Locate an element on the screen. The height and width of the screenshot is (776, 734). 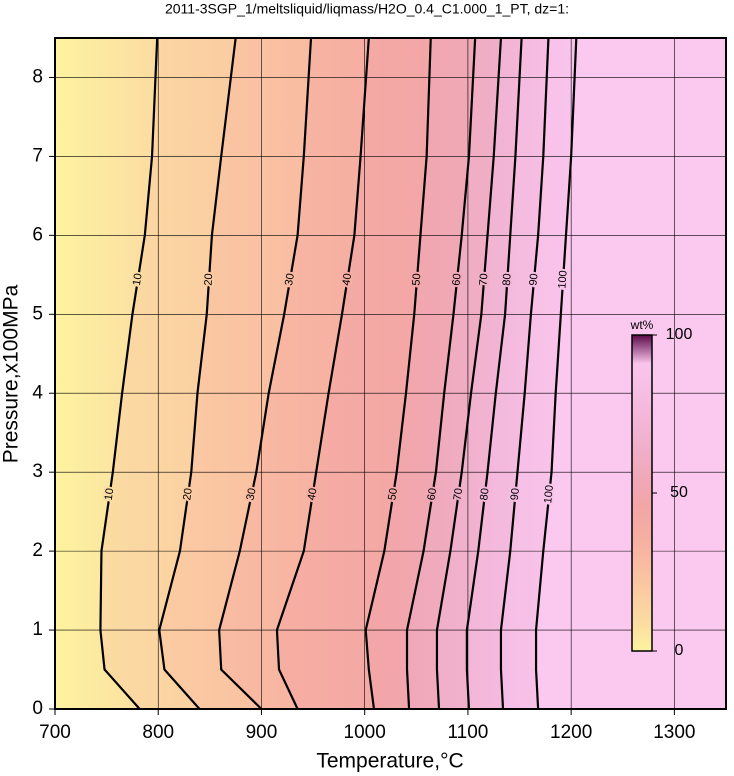
colorbar-tick-label: 50 is located at coordinates (679, 492).